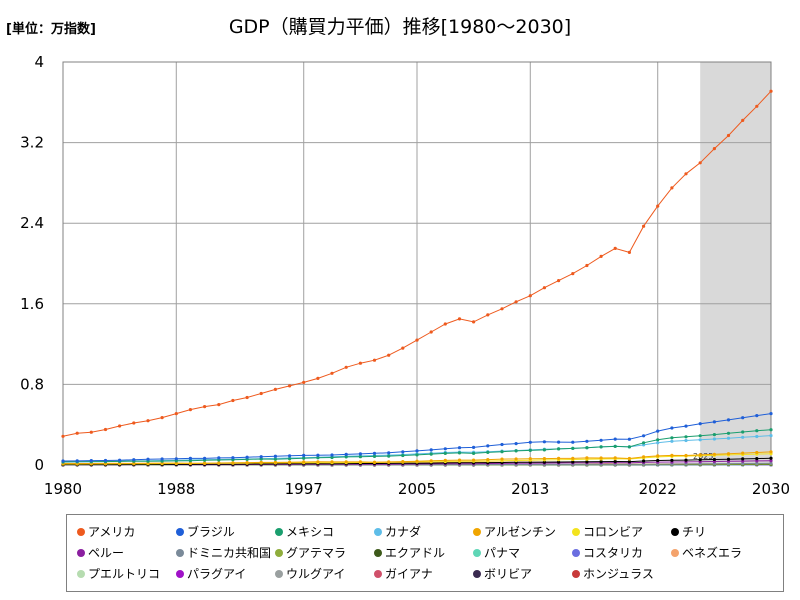 This screenshot has height=600, width=800. What do you see at coordinates (735, 263) in the screenshot?
I see `forecast-region` at bounding box center [735, 263].